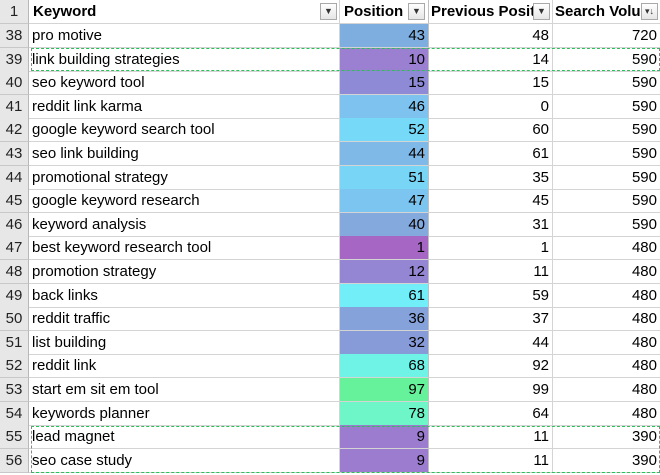 Image resolution: width=660 pixels, height=475 pixels. Describe the element at coordinates (384, 296) in the screenshot. I see `position-cell: 61` at that location.